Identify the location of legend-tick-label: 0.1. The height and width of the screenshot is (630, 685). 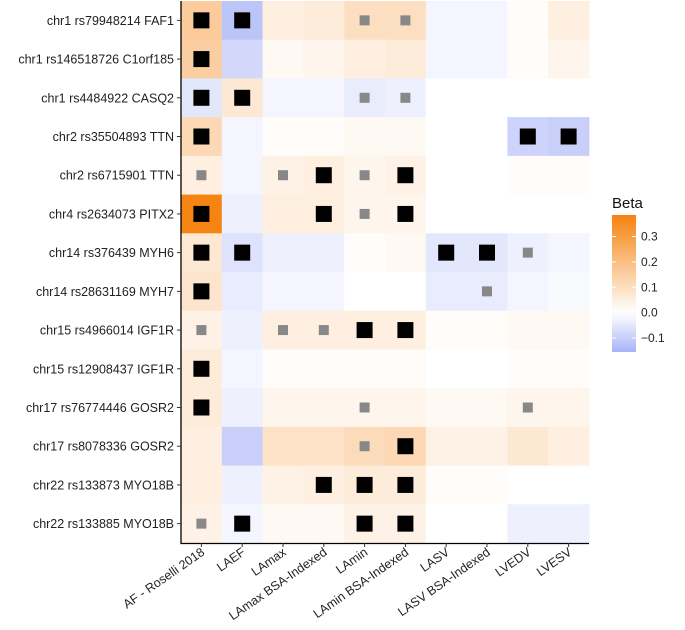
(649, 287).